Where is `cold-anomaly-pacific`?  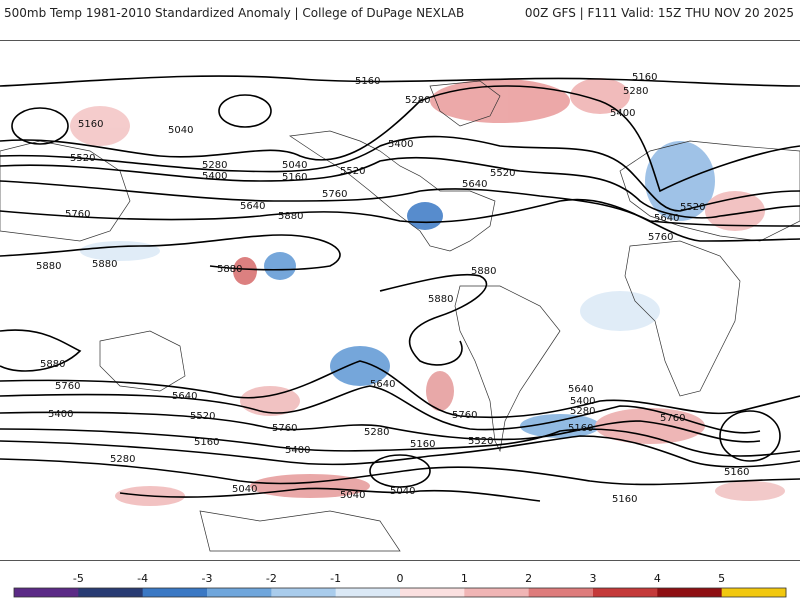
cold-anomaly-pacific is located at coordinates (280, 266).